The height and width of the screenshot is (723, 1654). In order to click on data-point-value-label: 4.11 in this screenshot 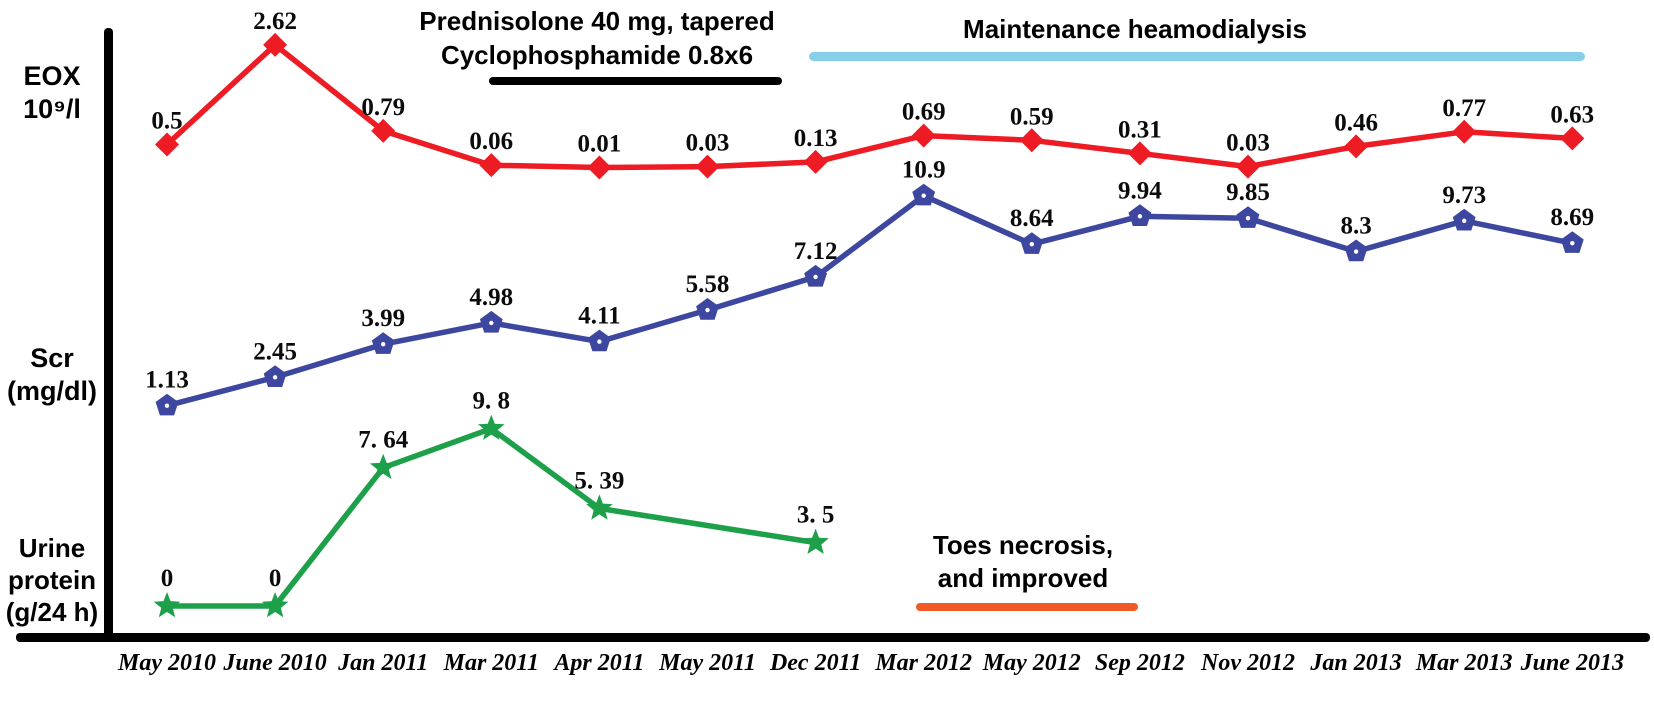, I will do `click(599, 316)`.